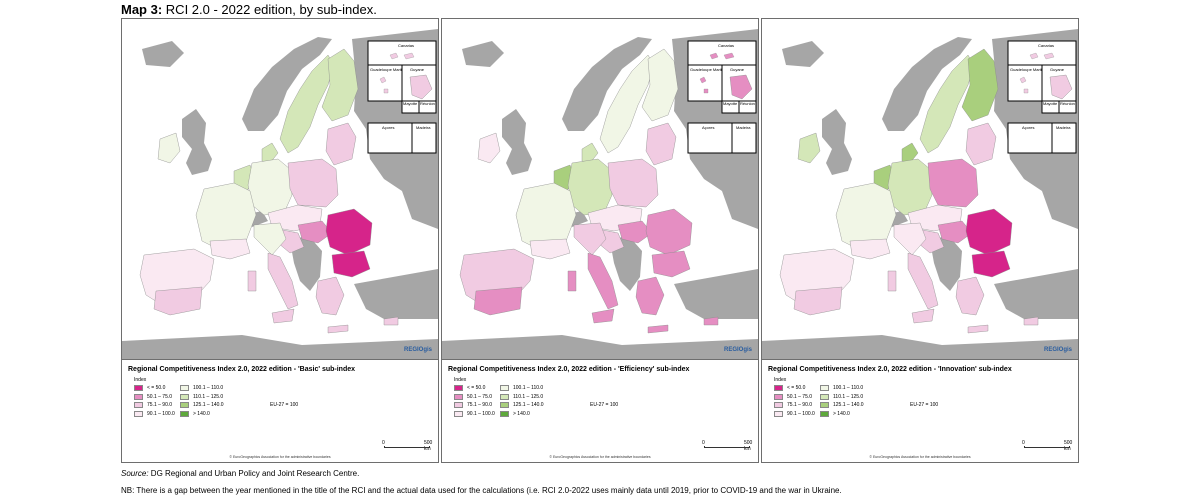 This screenshot has height=500, width=1200. Describe the element at coordinates (870, 249) in the screenshot. I see `france-south` at that location.